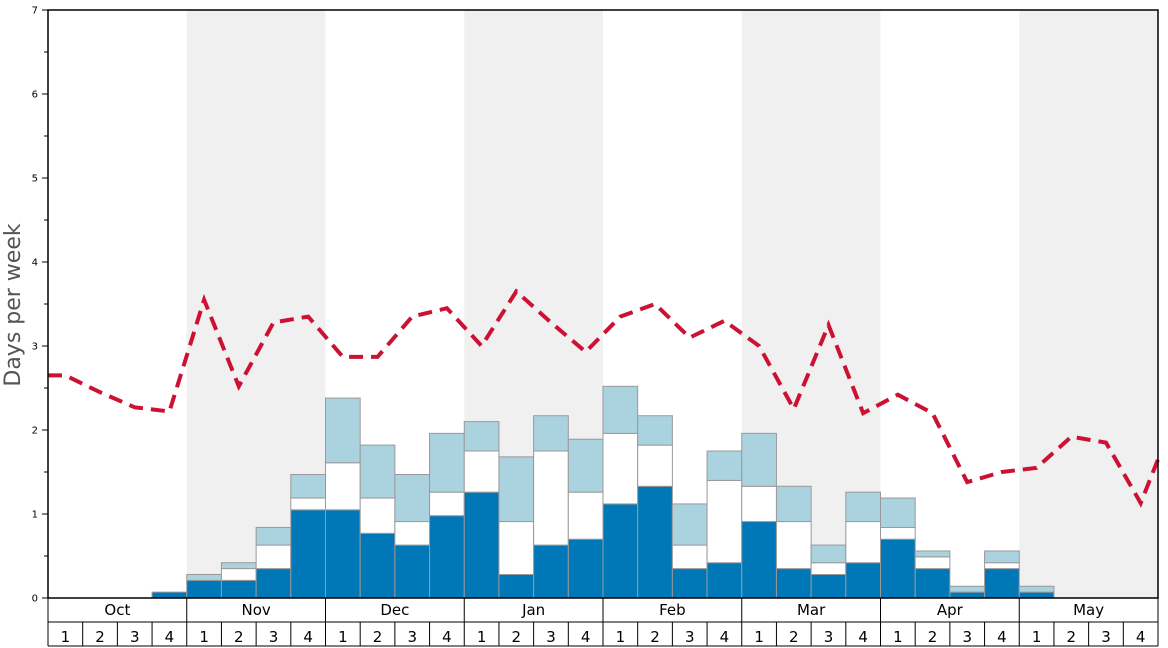 Image resolution: width=1168 pixels, height=648 pixels. Describe the element at coordinates (1088, 304) in the screenshot. I see `month-band` at that location.